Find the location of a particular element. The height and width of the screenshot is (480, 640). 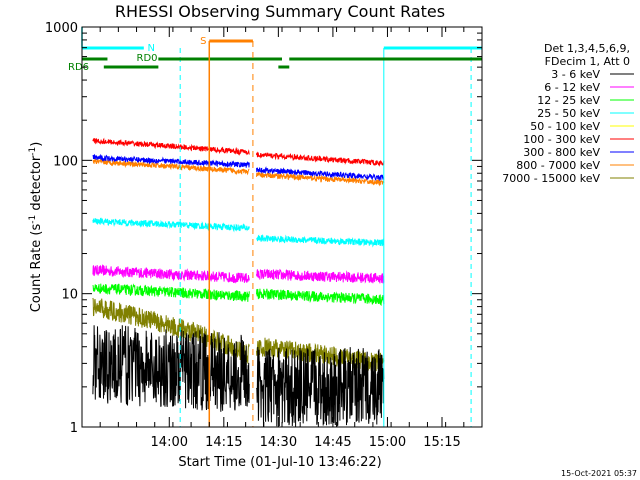

x-tick-label-0: 14:00 is located at coordinates (169, 442).